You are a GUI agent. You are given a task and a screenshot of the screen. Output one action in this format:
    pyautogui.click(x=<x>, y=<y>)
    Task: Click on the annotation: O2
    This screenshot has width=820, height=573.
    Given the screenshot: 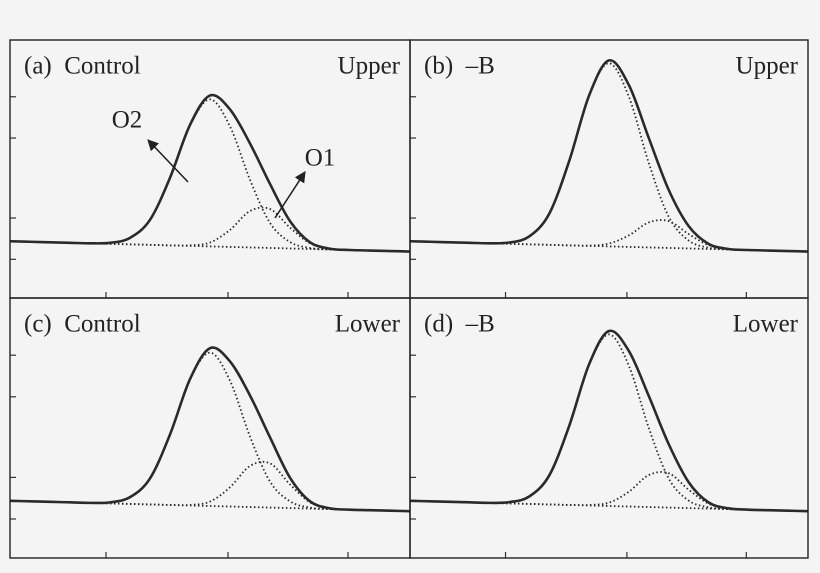 What is the action you would take?
    pyautogui.click(x=127, y=120)
    